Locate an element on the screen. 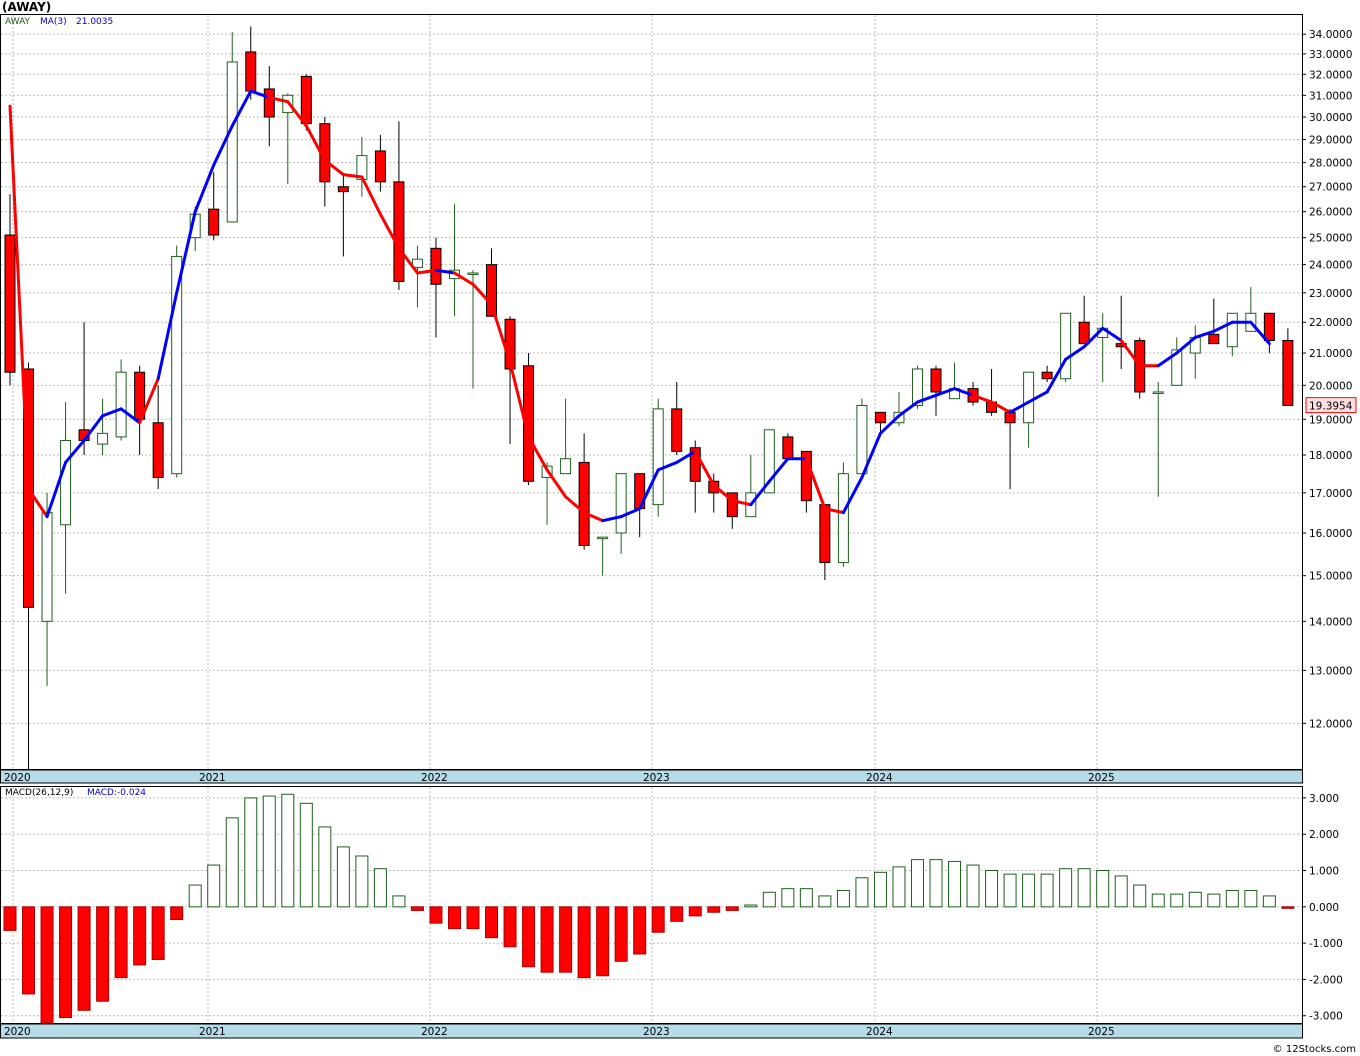  macd-x-axis: 2020 2021 2022 2023 2024 2025 is located at coordinates (559, 1032).